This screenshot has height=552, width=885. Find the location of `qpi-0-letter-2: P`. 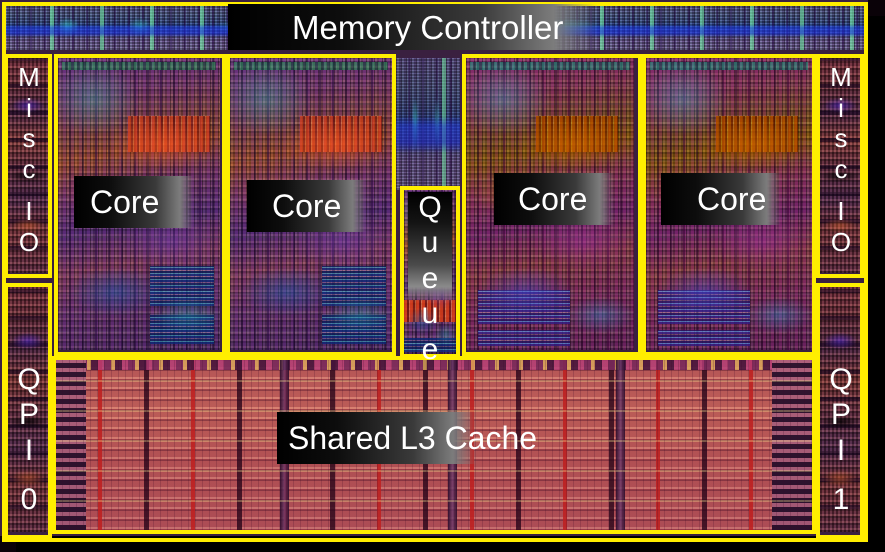

qpi-0-letter-2: P is located at coordinates (28, 415).